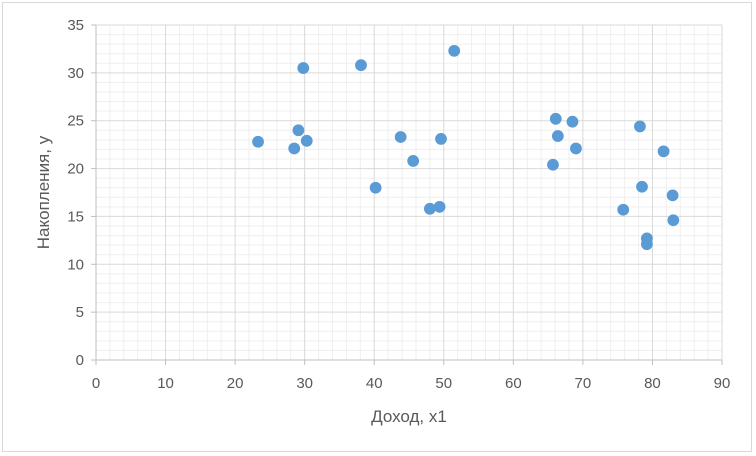 This screenshot has height=456, width=756. What do you see at coordinates (374, 383) in the screenshot?
I see `x-tick-label: 40` at bounding box center [374, 383].